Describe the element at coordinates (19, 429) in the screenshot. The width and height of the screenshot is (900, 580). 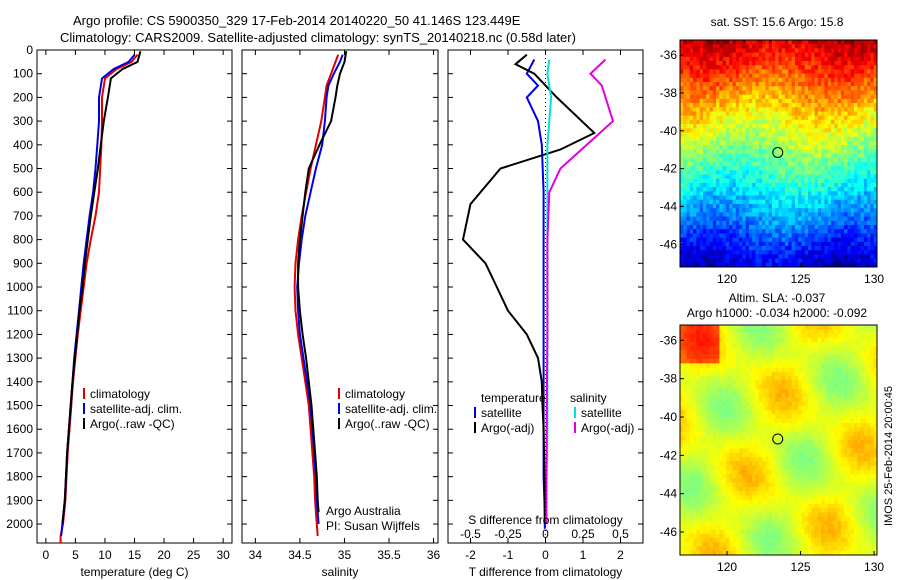
I see `temperature-ytick-label: 1600` at that location.